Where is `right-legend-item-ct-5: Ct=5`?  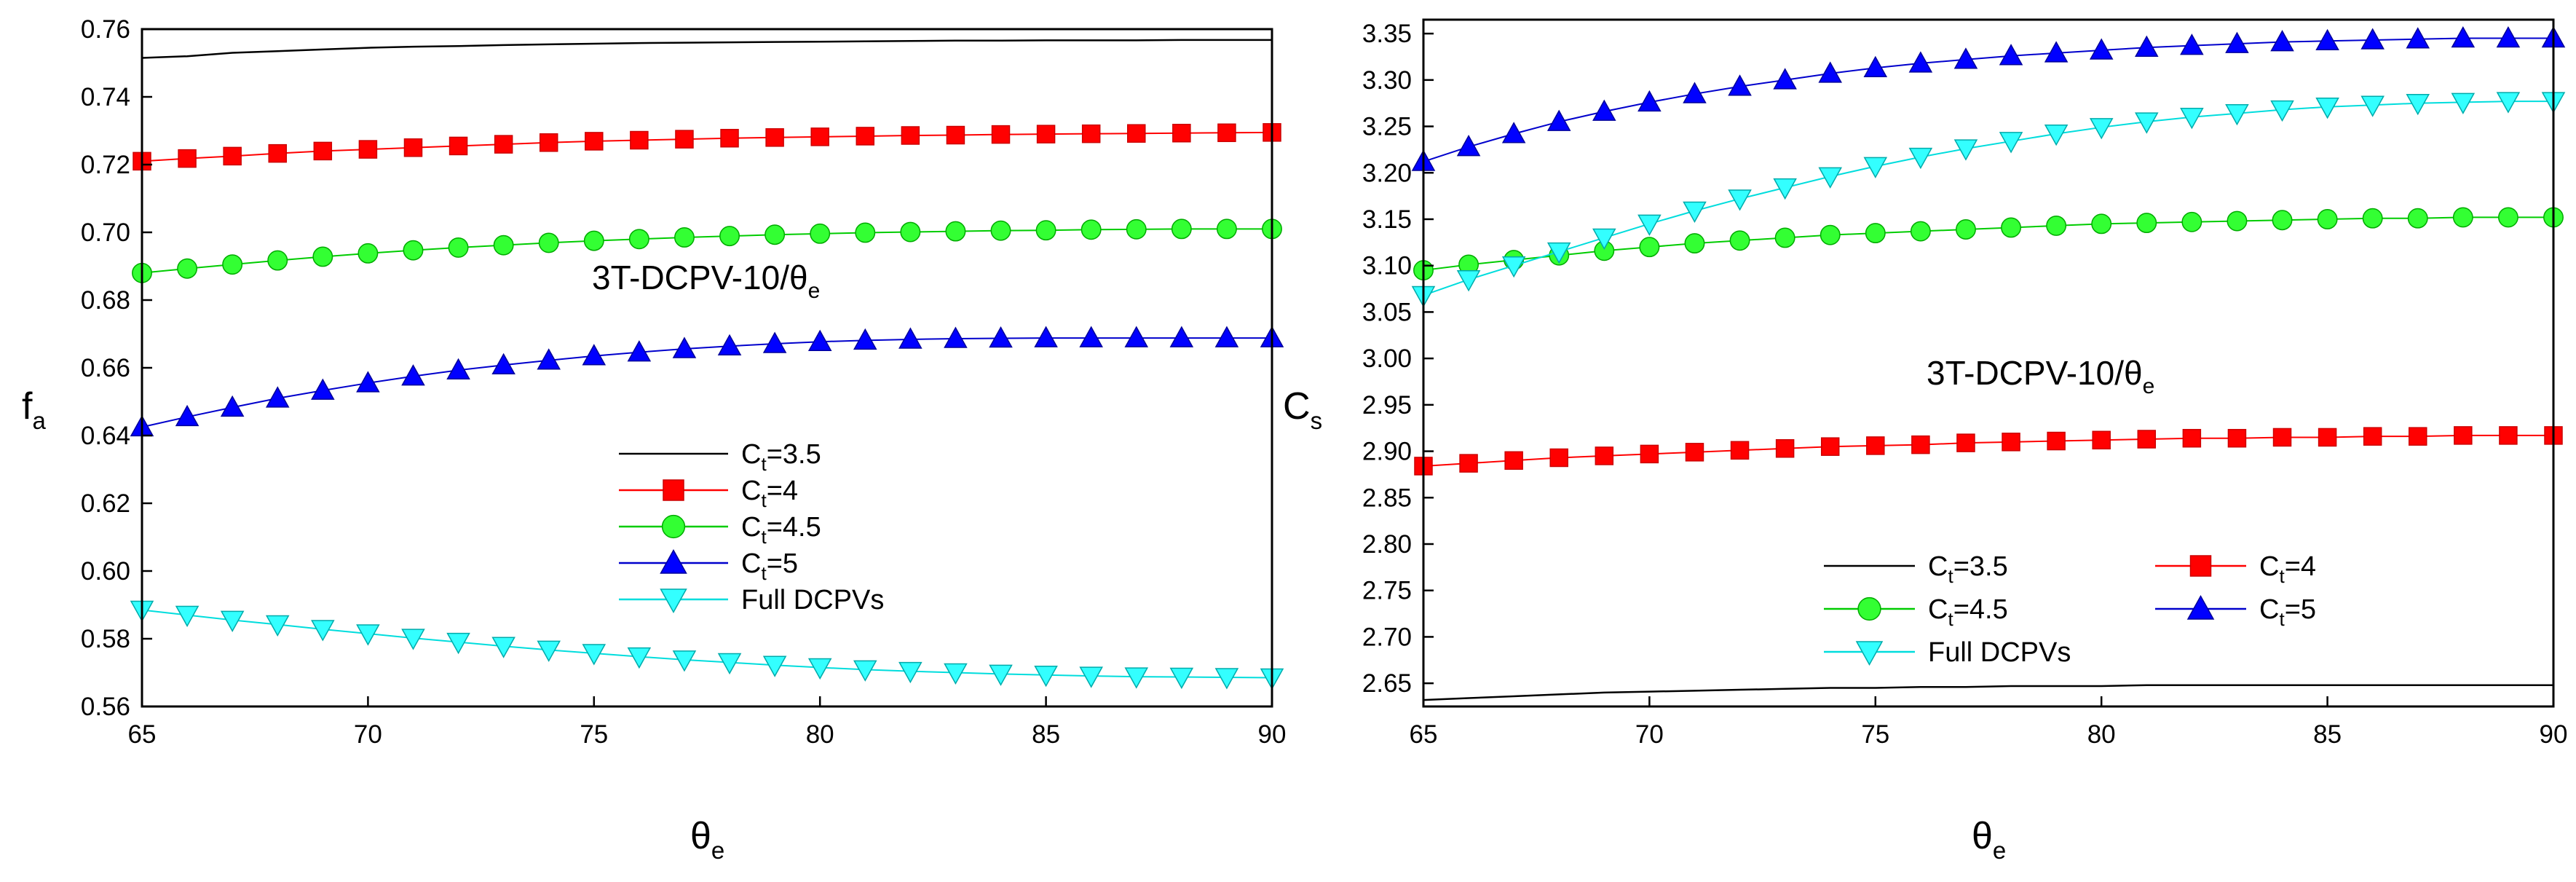 right-legend-item-ct-5: Ct=5 is located at coordinates (2235, 612).